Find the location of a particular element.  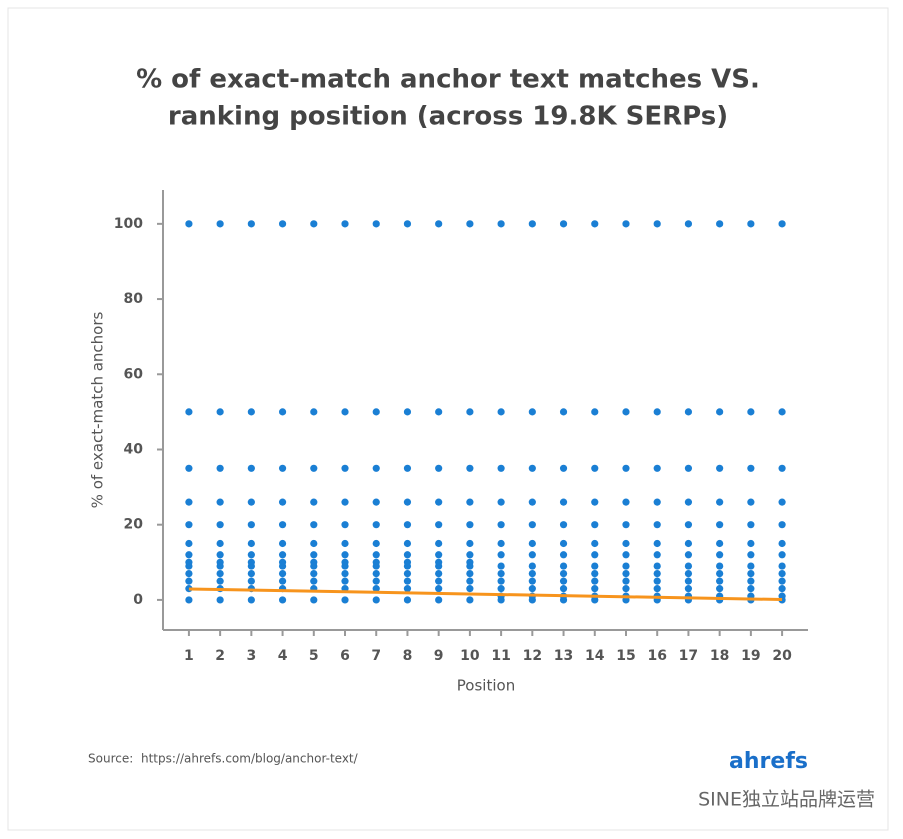

source-url: https://ahrefs.com/blog/anchor-text/ is located at coordinates (250, 759).